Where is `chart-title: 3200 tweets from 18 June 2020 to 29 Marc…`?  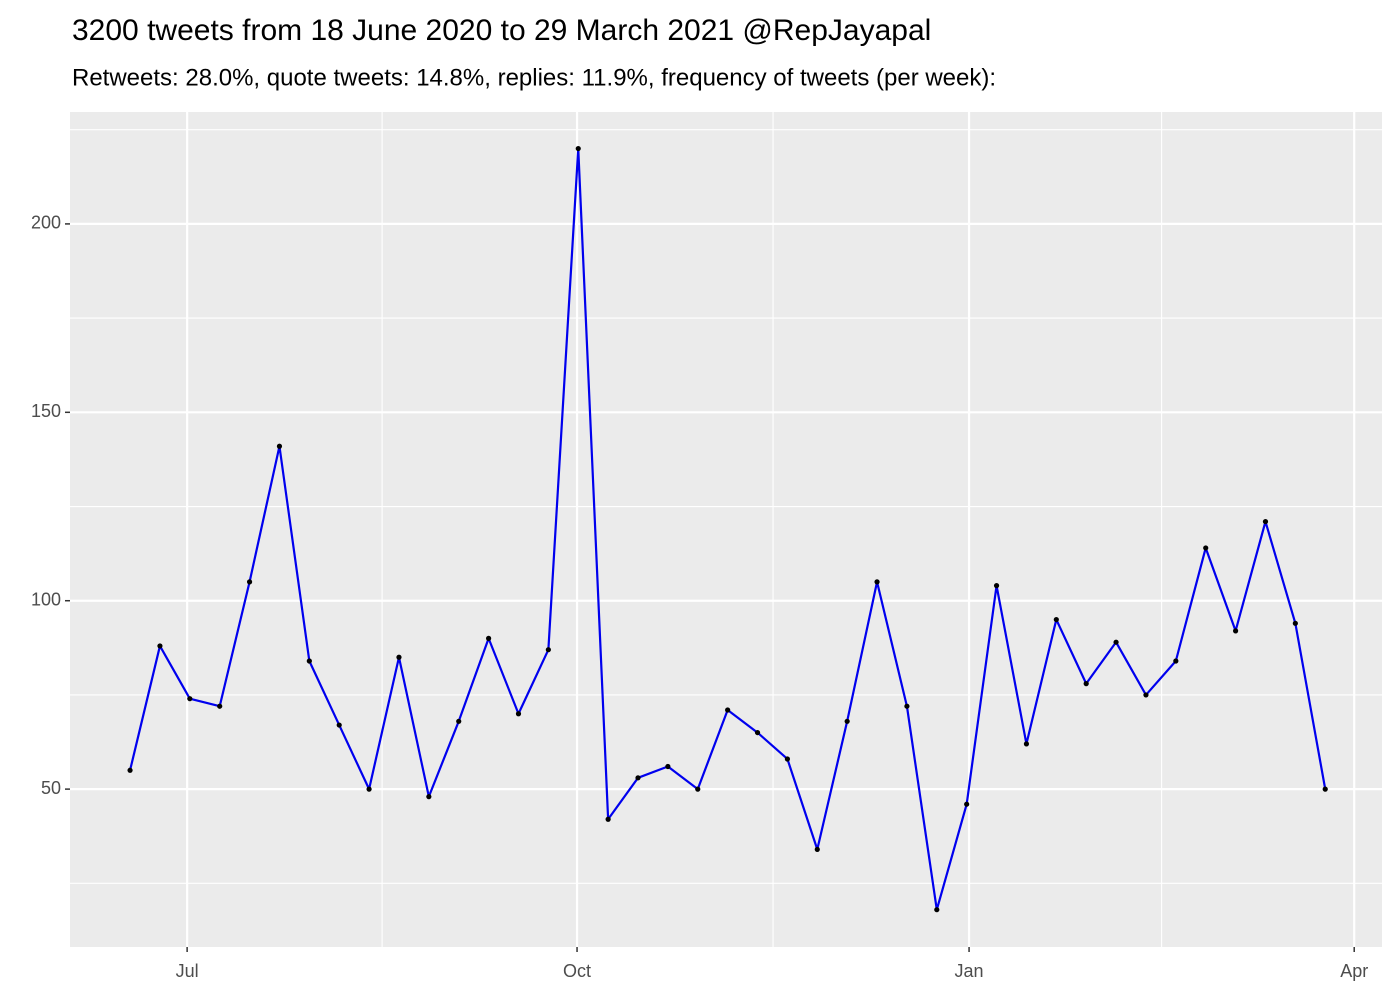
chart-title: 3200 tweets from 18 June 2020 to 29 Marc… is located at coordinates (501, 30).